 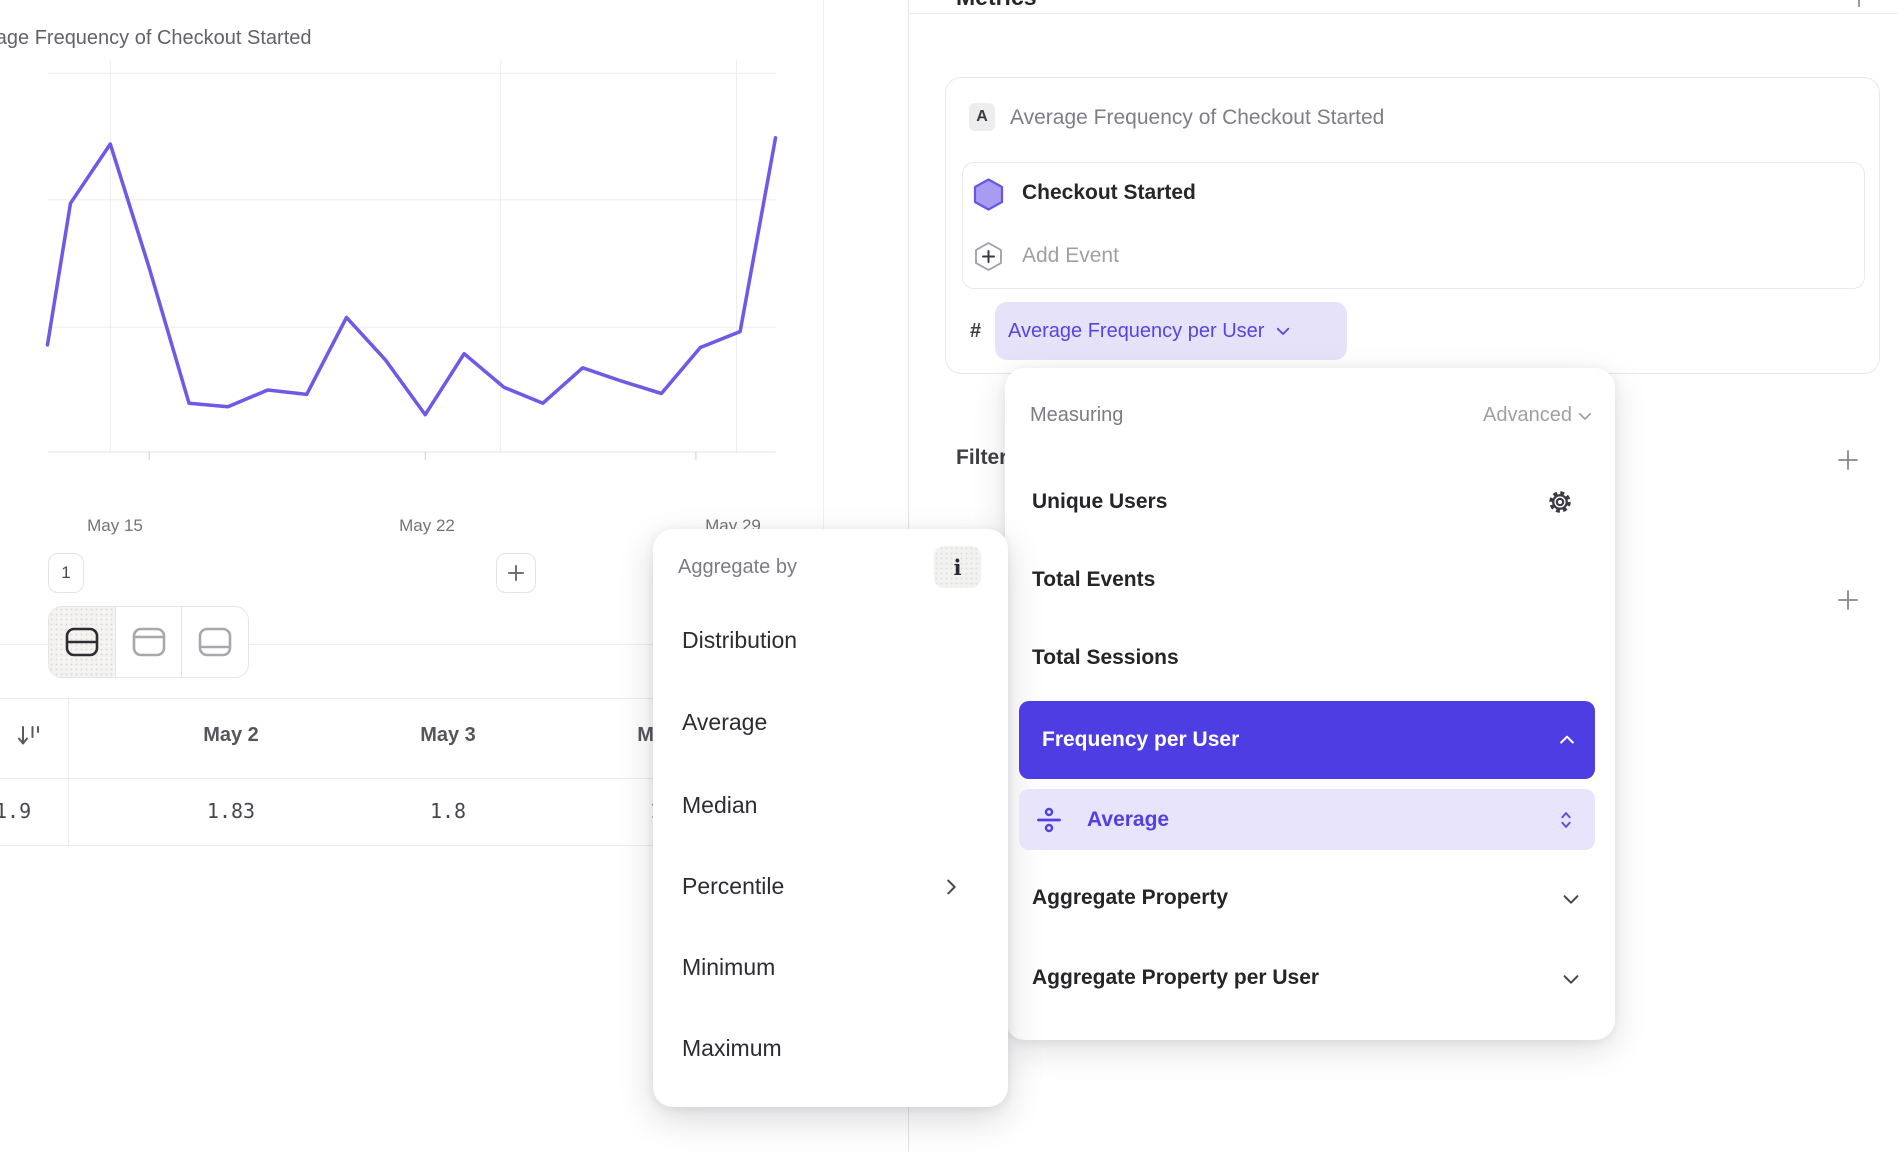 I want to click on add-breakdown-button, so click(x=1848, y=602).